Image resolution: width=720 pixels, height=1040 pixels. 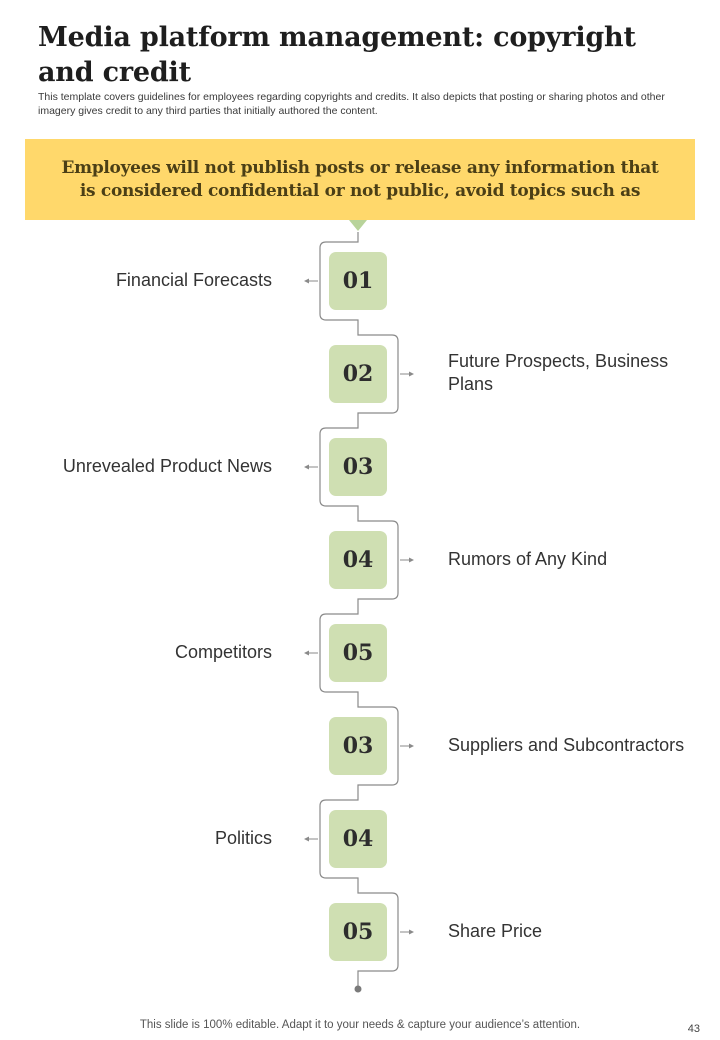 I want to click on step-label-8: Share Price, so click(x=495, y=930).